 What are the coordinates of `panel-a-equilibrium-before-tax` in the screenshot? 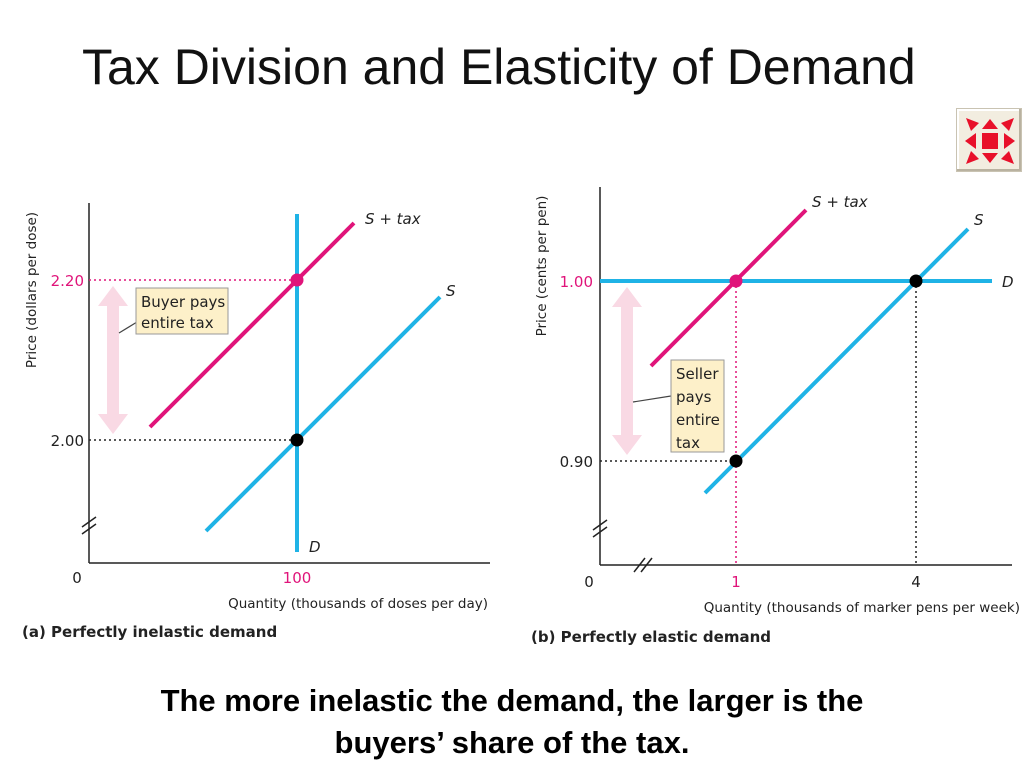 It's located at (297, 440).